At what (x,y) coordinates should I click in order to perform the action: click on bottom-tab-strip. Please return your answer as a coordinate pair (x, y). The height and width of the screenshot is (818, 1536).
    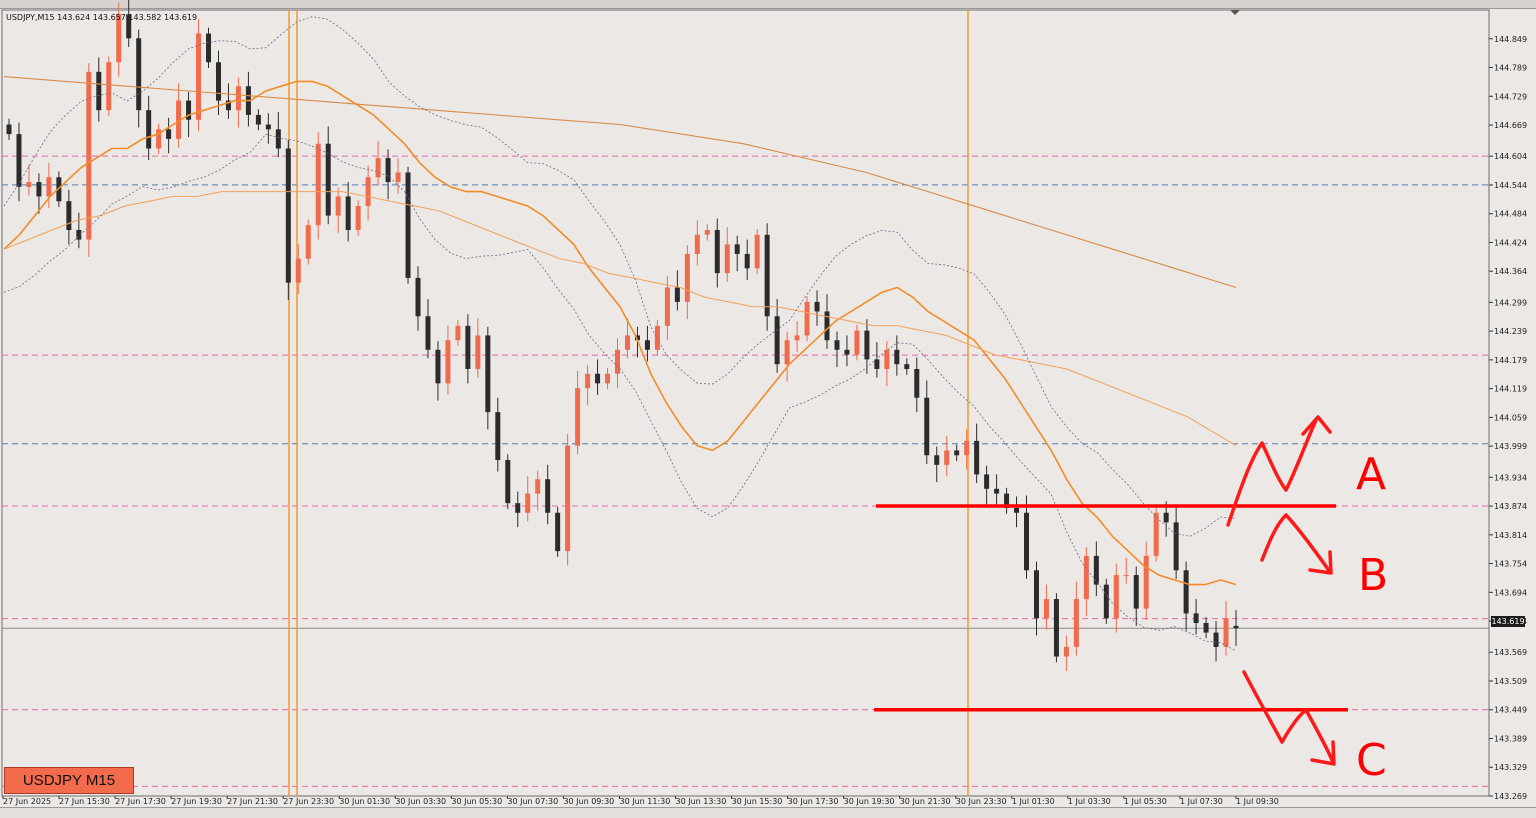
    Looking at the image, I should click on (768, 812).